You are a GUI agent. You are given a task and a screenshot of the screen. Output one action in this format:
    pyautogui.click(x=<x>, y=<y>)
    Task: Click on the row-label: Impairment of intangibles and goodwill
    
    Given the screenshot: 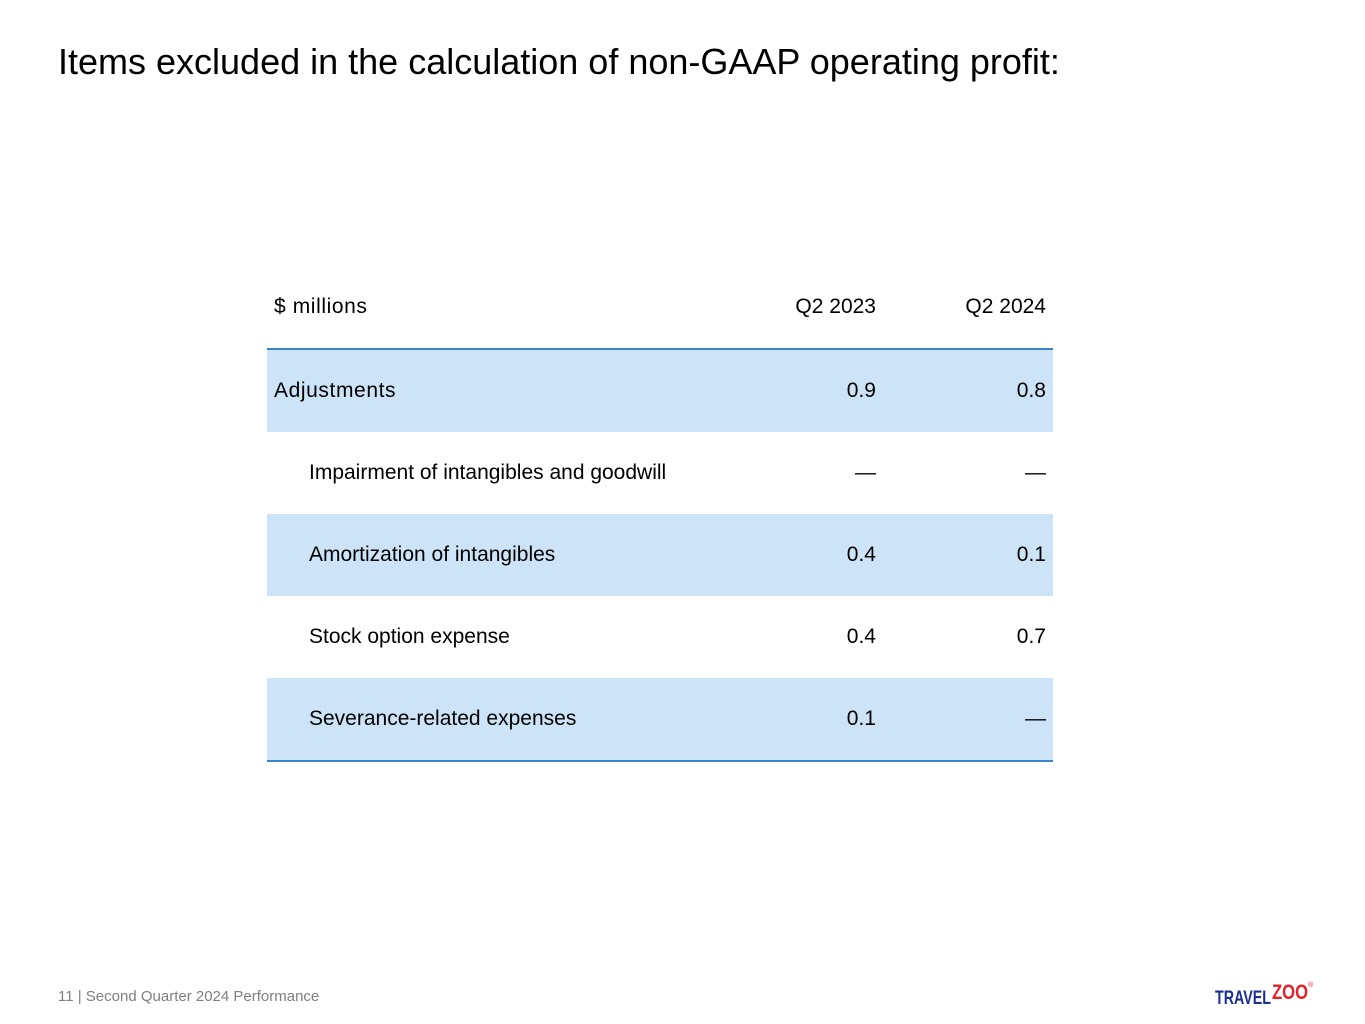 What is the action you would take?
    pyautogui.click(x=488, y=472)
    